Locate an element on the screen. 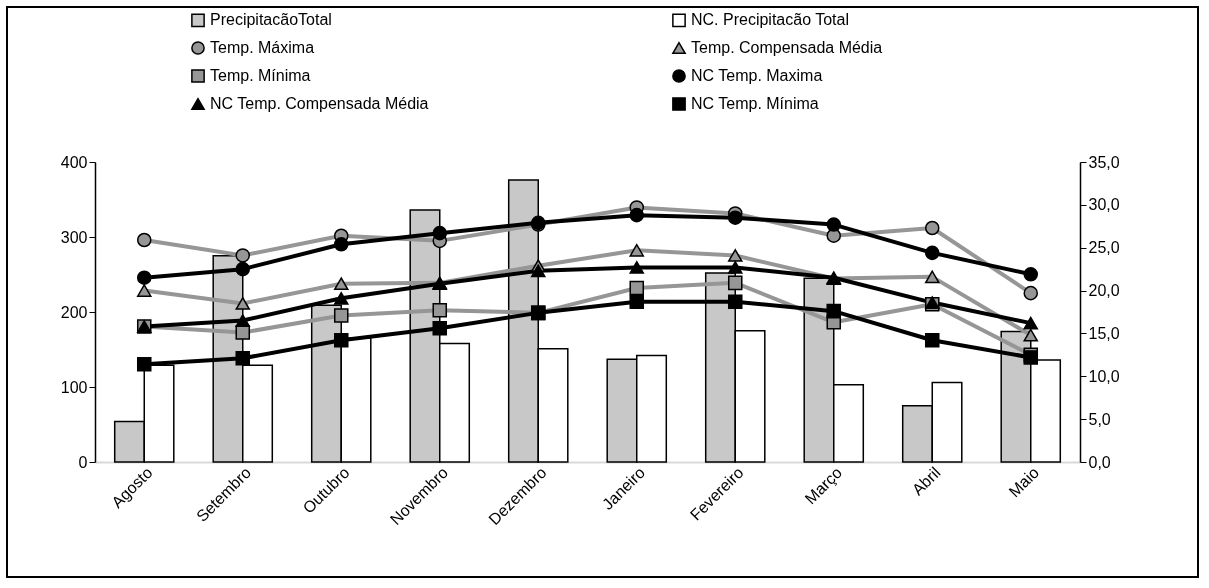  y2-tick-label: 0,0 is located at coordinates (1099, 462).